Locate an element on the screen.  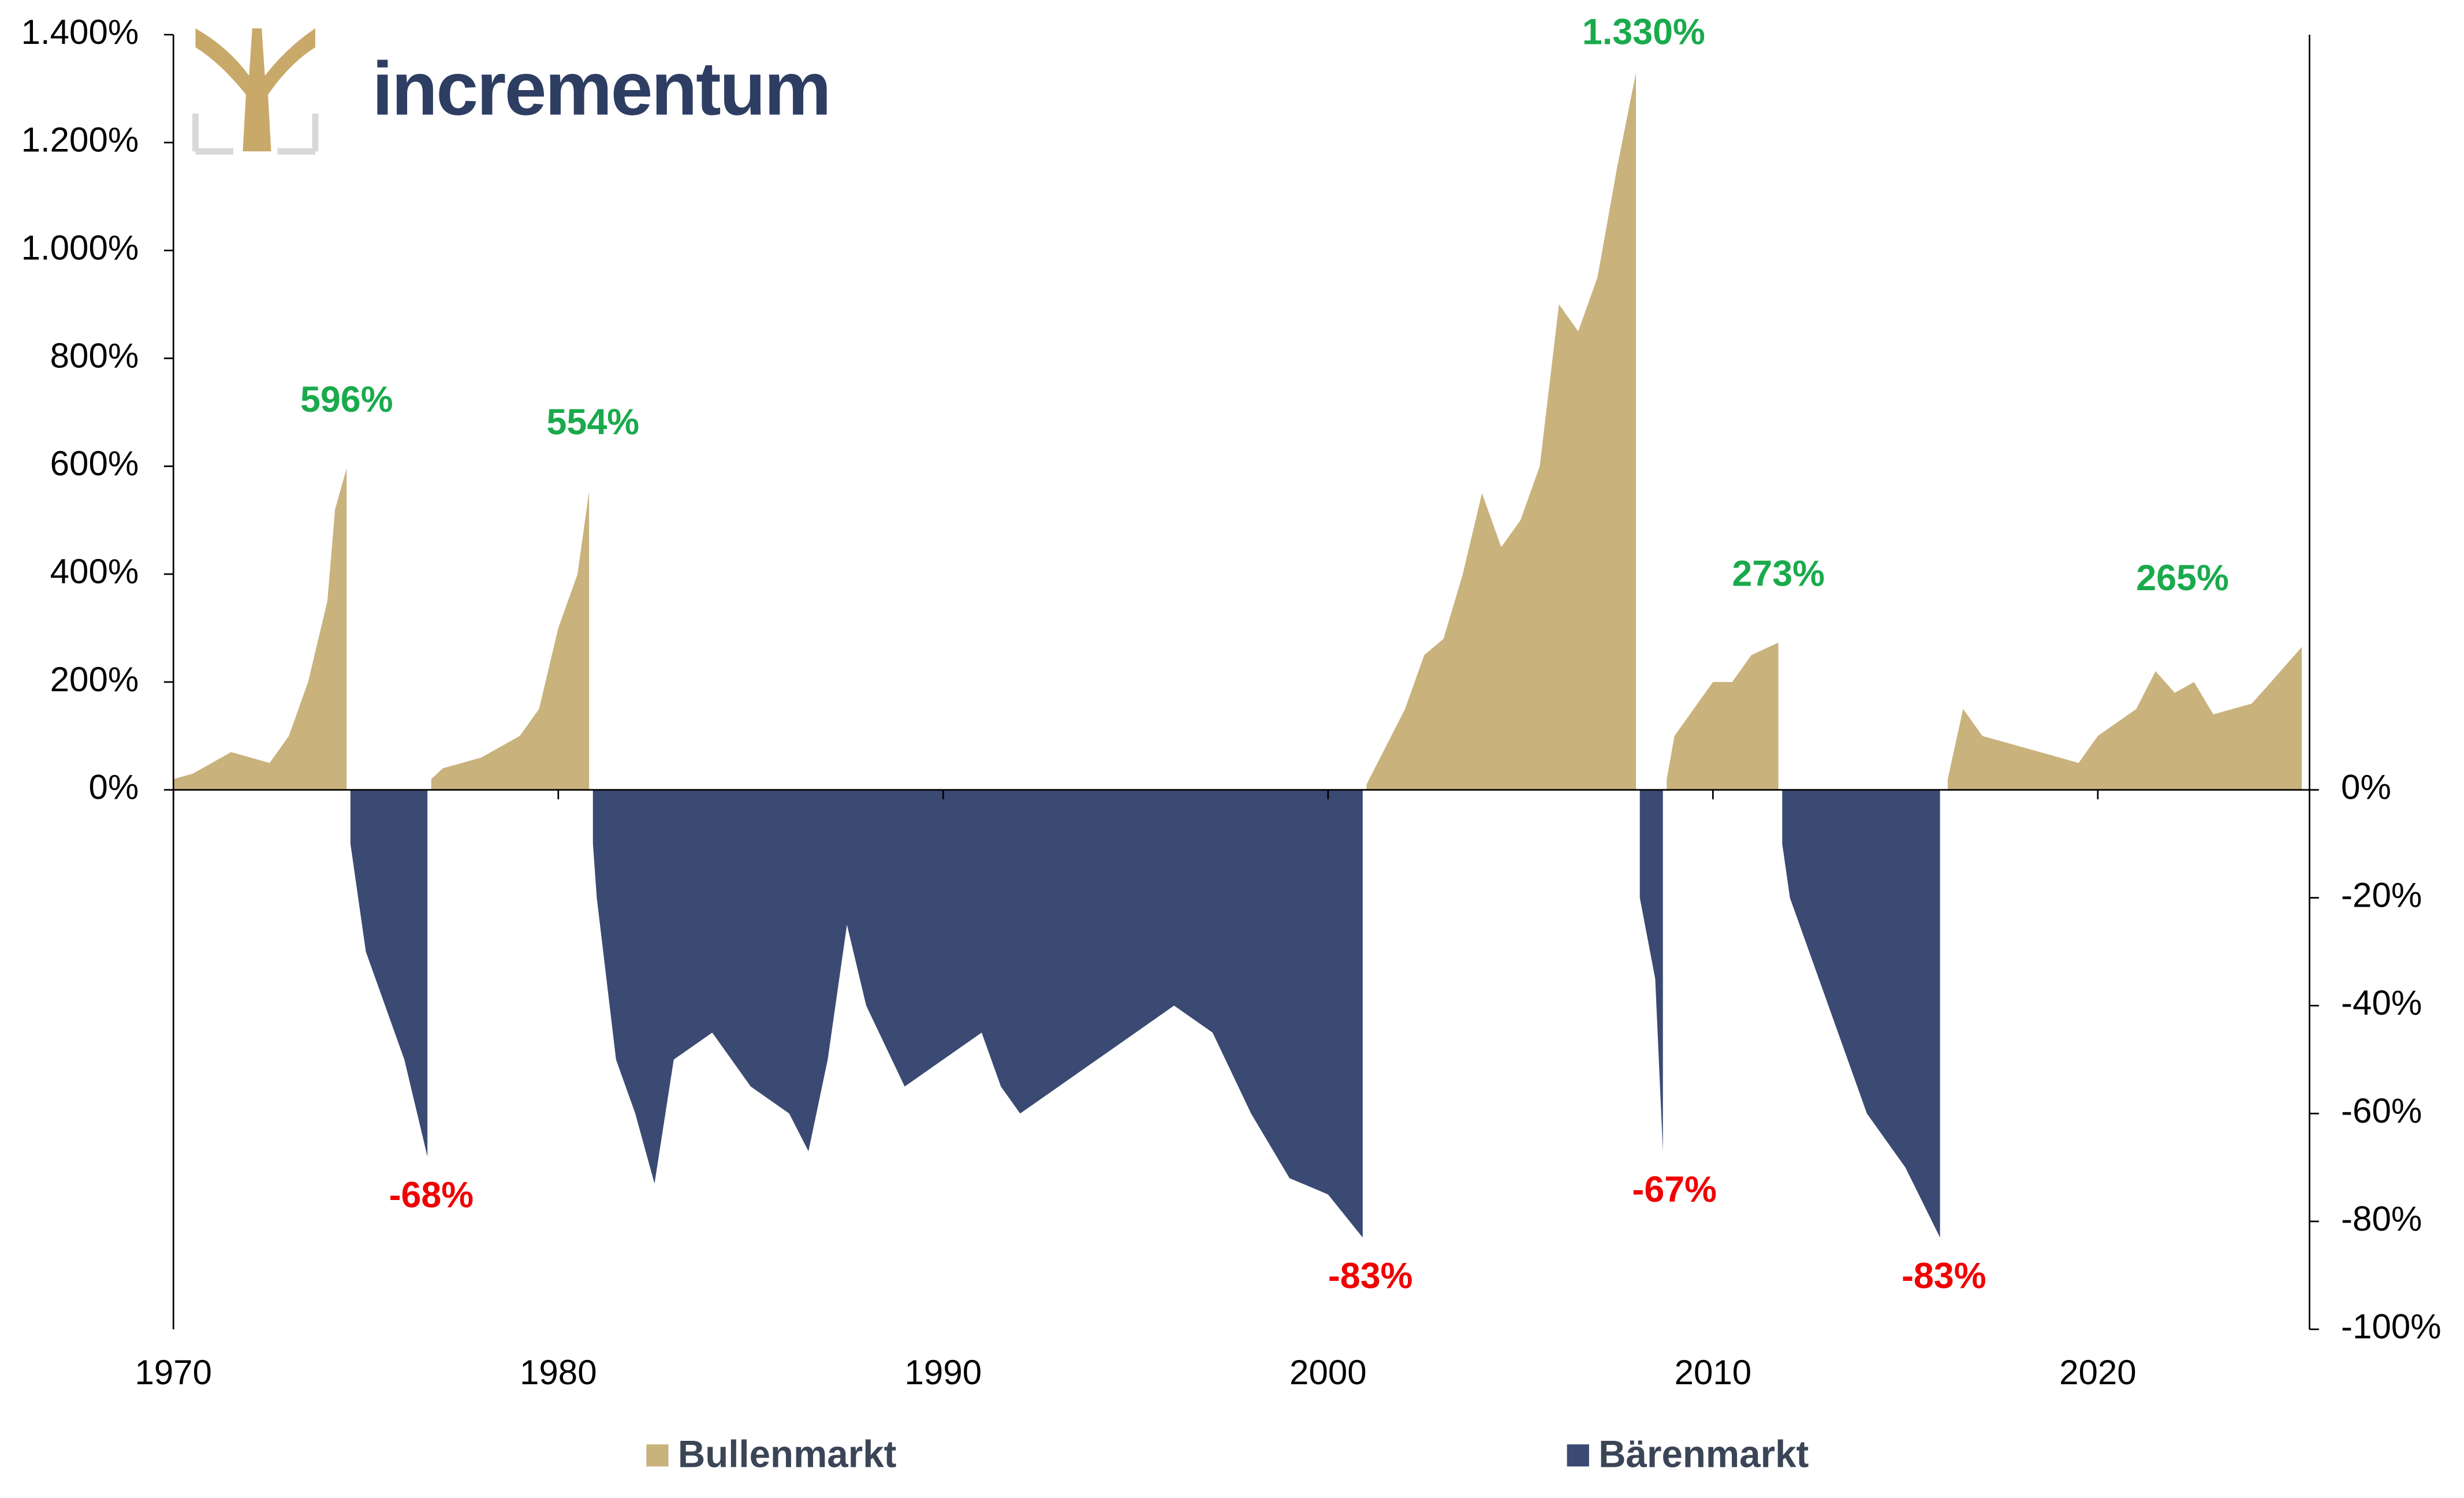
y-tick-label: 600% is located at coordinates (94, 463).